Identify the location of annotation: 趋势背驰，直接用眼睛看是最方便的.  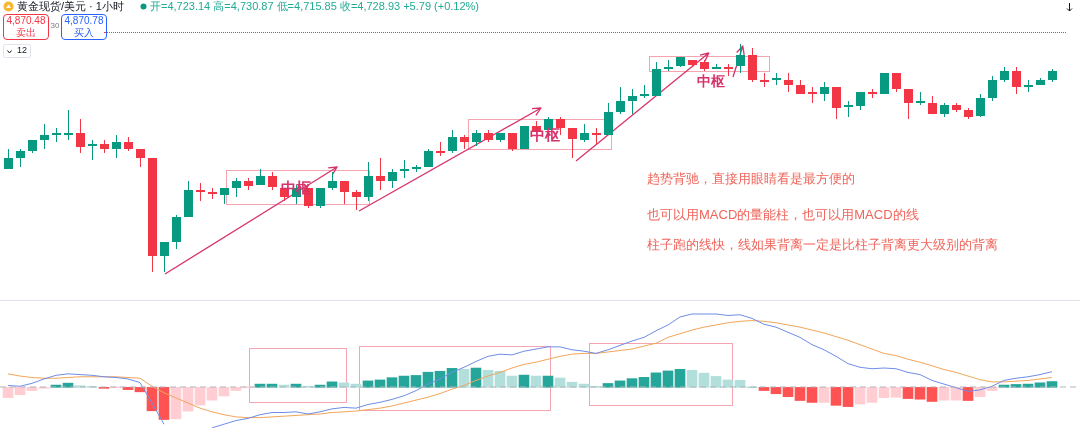
(751, 179).